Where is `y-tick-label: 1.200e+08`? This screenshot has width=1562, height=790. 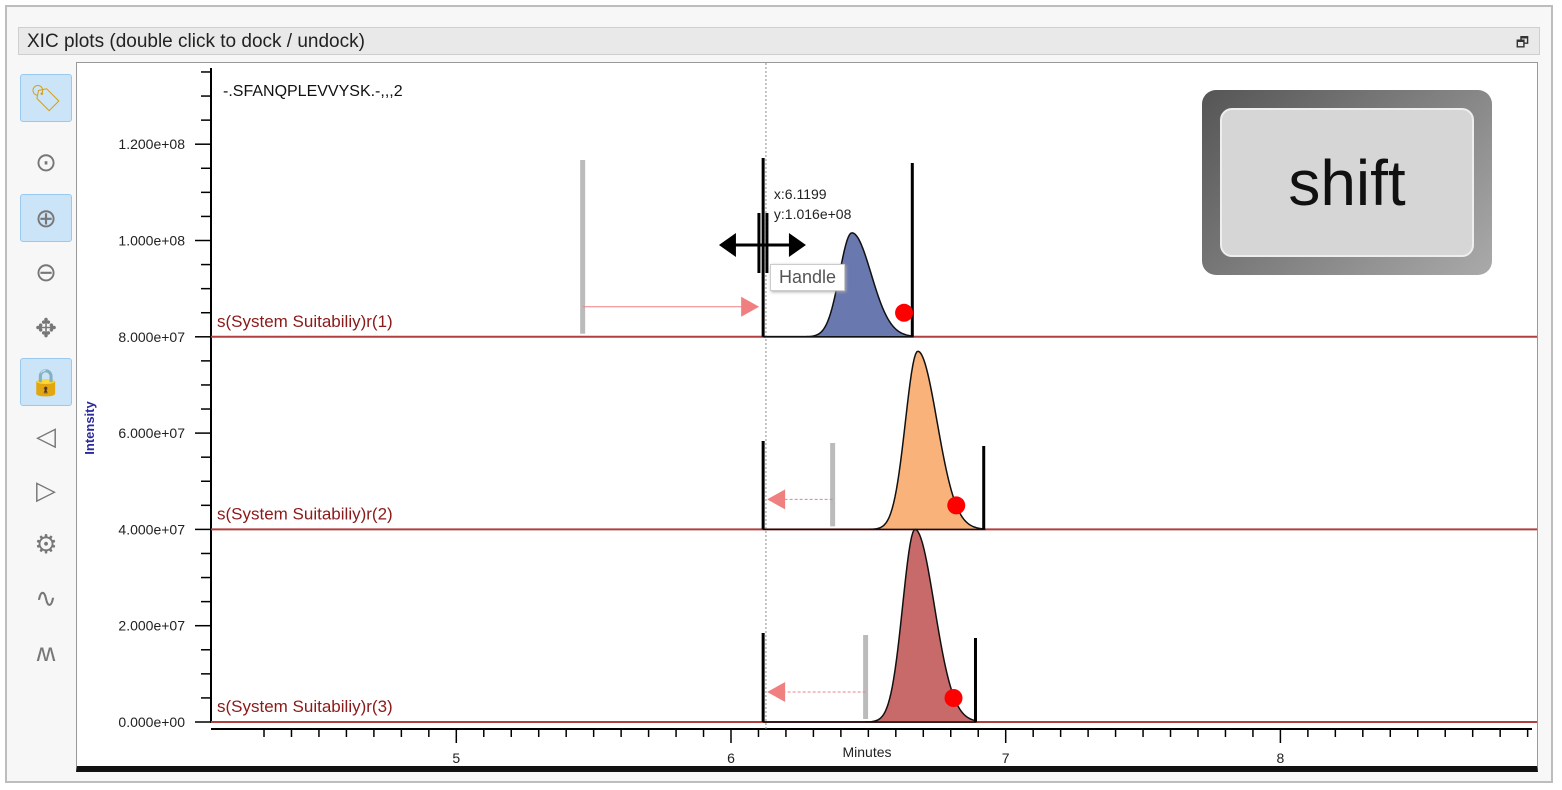
y-tick-label: 1.200e+08 is located at coordinates (151, 144).